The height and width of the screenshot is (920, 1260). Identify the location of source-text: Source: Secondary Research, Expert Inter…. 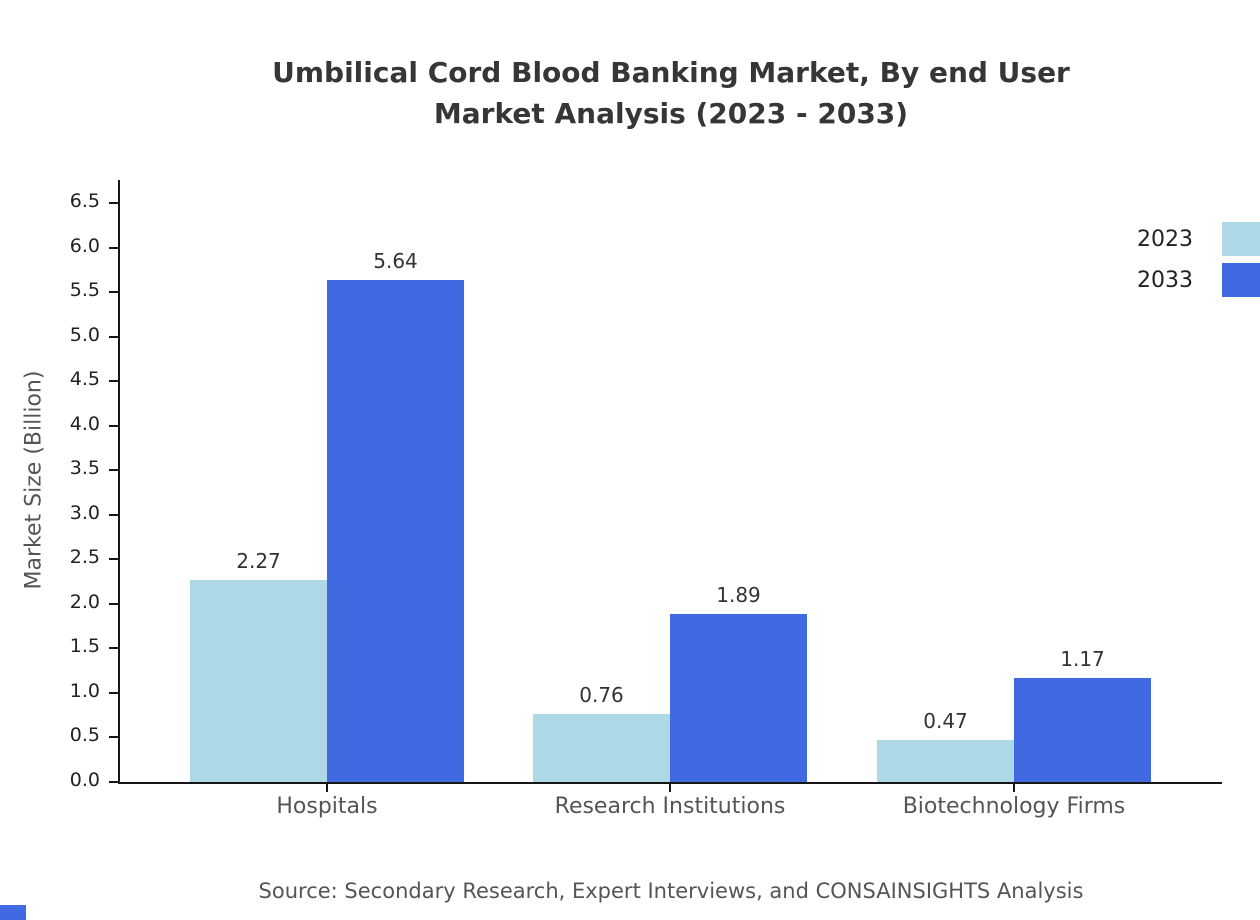
(671, 891).